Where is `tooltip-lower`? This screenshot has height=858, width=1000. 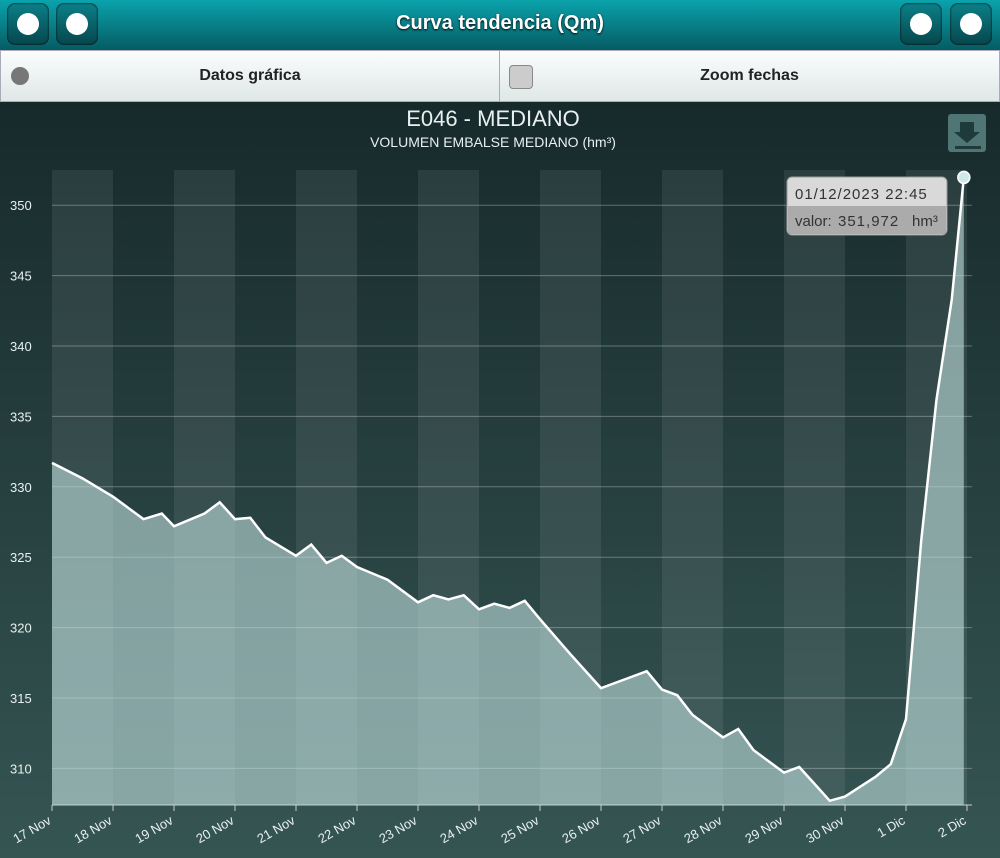
tooltip-lower is located at coordinates (867, 220).